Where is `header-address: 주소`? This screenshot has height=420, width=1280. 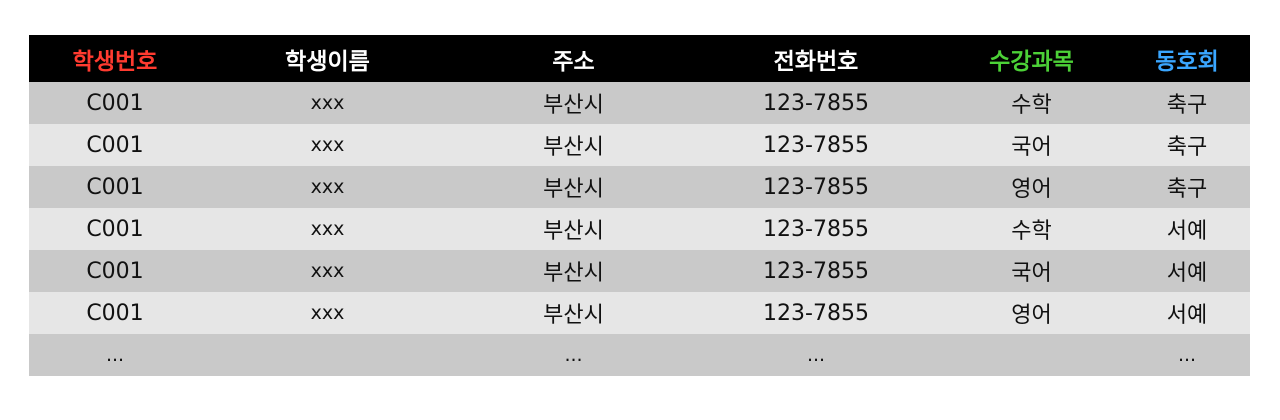 header-address: 주소 is located at coordinates (573, 61).